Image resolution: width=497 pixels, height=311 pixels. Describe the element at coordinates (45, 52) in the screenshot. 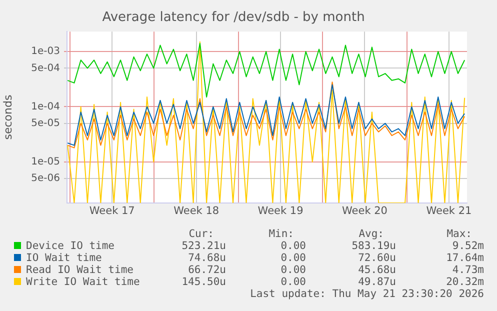

I see `y-tick-label: 1e-03` at that location.